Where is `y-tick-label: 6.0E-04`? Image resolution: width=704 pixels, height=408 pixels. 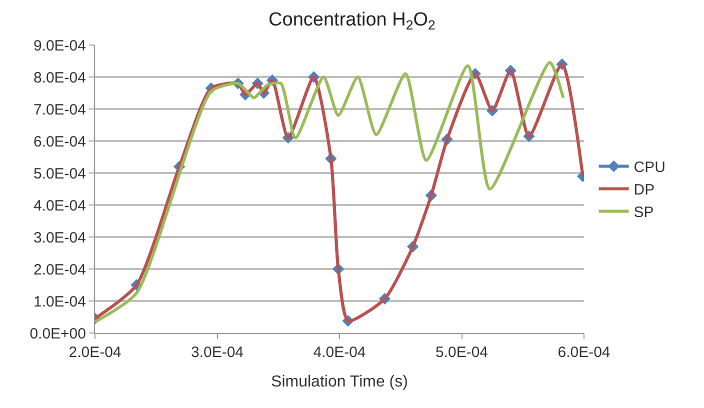 y-tick-label: 6.0E-04 is located at coordinates (59, 141).